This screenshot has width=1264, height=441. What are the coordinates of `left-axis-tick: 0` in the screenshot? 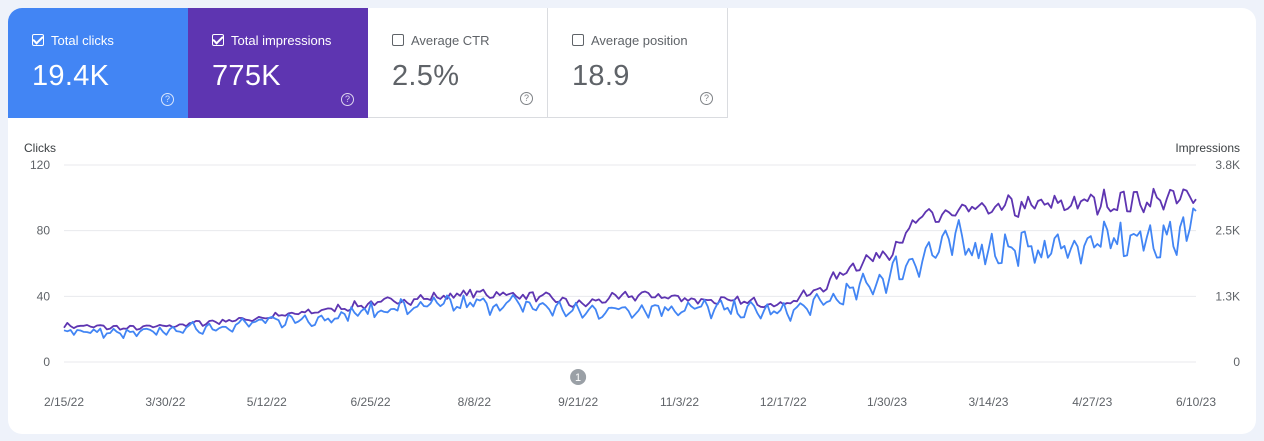 It's located at (46, 362).